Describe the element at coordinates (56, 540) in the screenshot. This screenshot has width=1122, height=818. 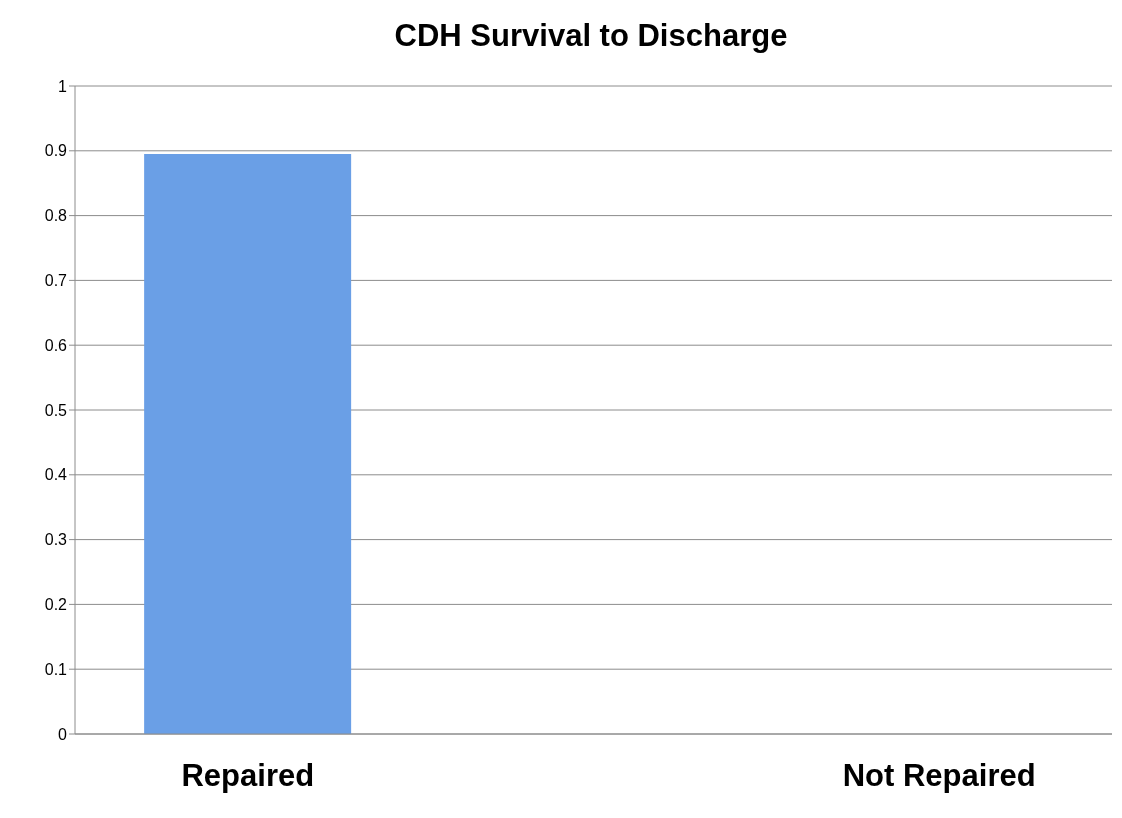
I see `y-tick-label: 0.3` at that location.